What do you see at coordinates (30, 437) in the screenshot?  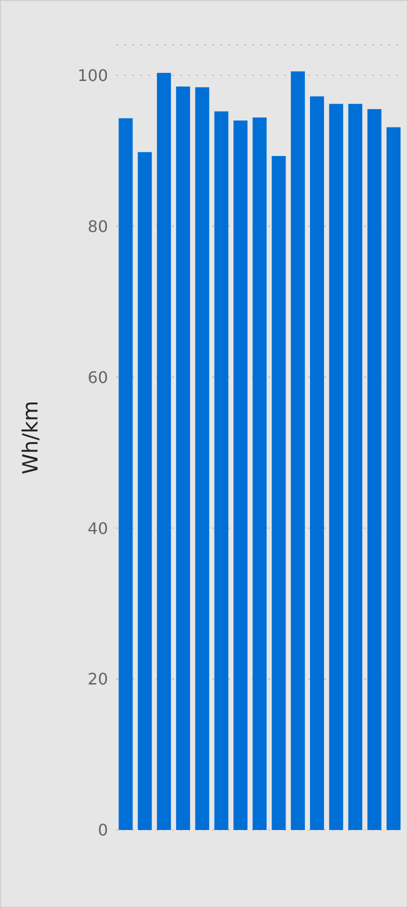 I see `y-axis-title: Wh/km` at bounding box center [30, 437].